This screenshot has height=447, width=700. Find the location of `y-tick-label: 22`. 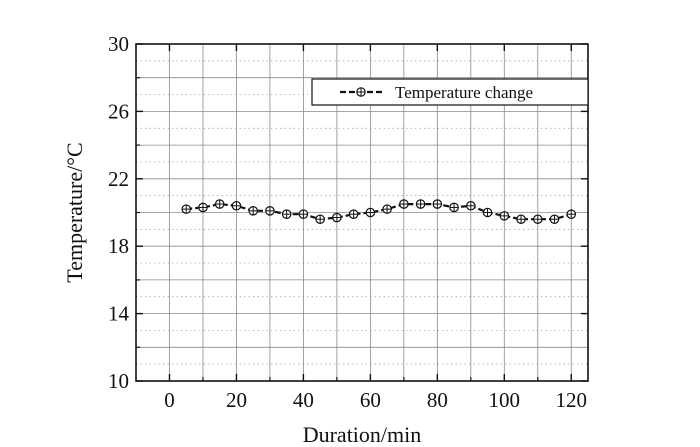

y-tick-label: 22 is located at coordinates (118, 179).